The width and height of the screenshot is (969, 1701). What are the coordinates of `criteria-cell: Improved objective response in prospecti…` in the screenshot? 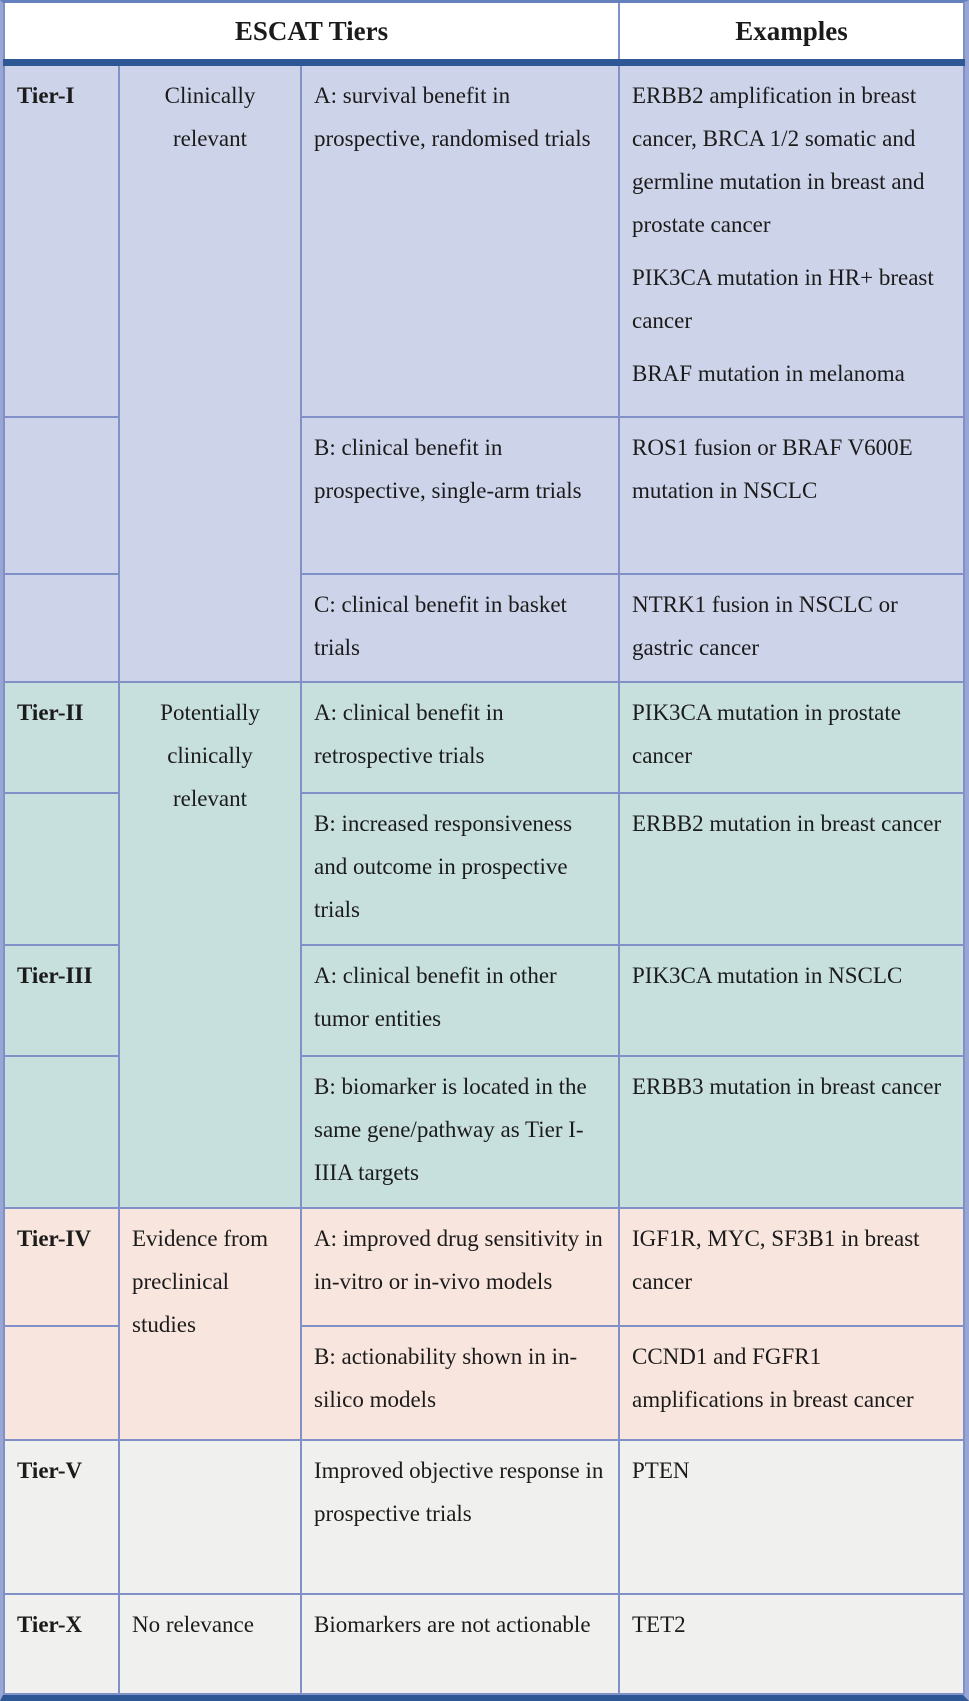 It's located at (460, 1517).